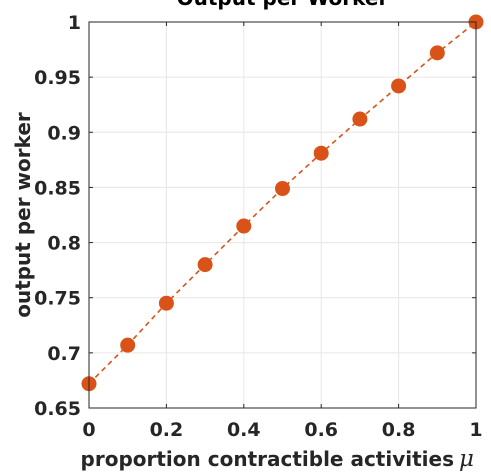 This screenshot has height=472, width=491. What do you see at coordinates (64, 354) in the screenshot?
I see `y-tick-label: 0.7` at bounding box center [64, 354].